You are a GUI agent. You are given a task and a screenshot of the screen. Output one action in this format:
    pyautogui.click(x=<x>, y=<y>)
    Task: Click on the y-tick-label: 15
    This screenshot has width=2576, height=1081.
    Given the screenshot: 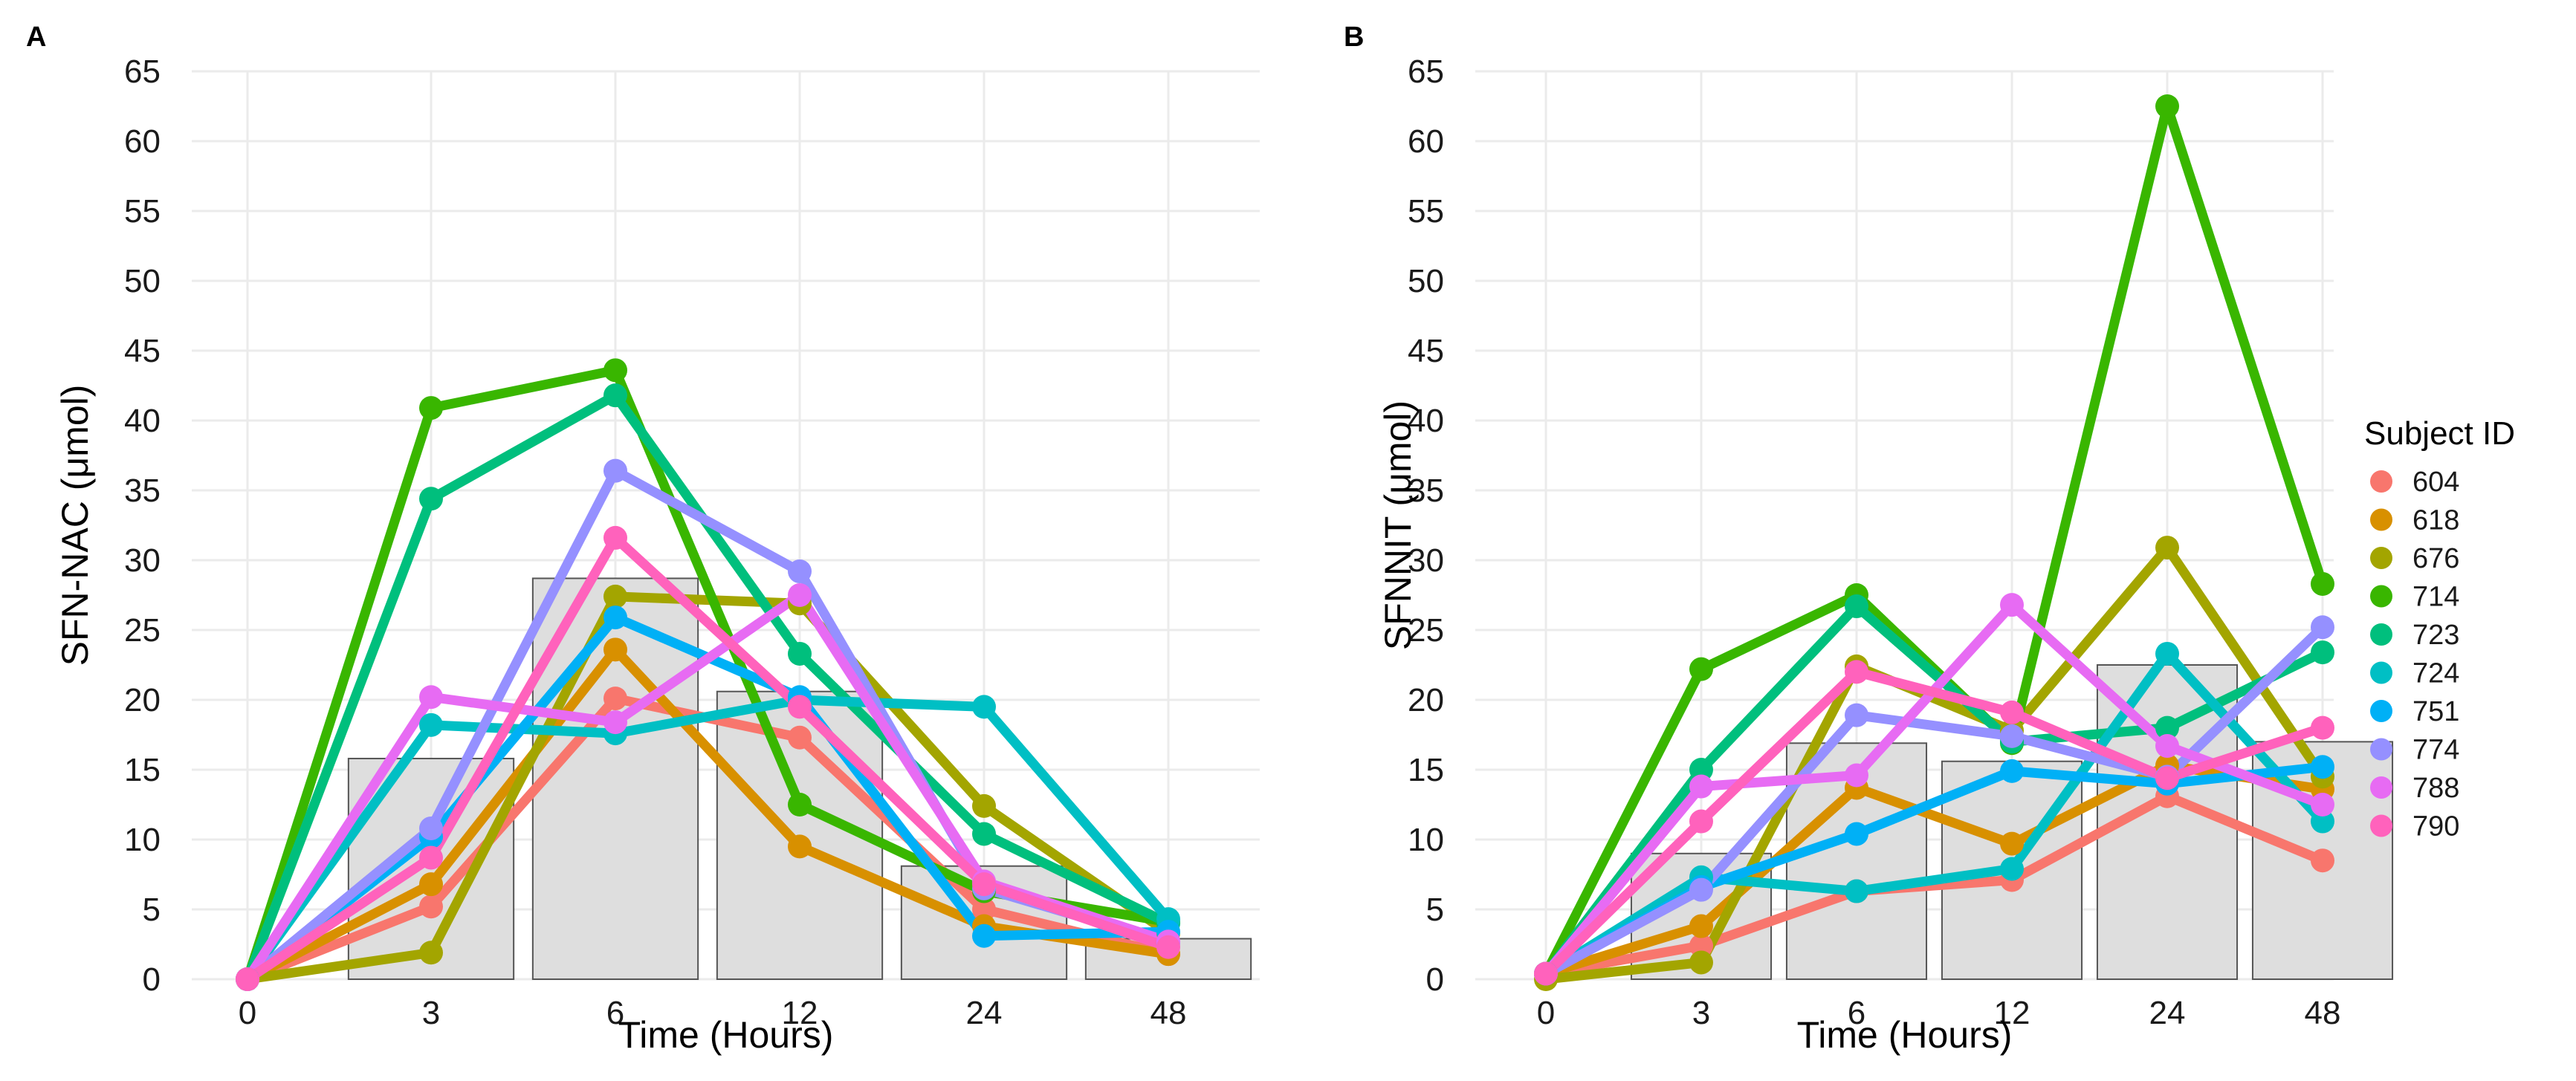 What is the action you would take?
    pyautogui.click(x=142, y=770)
    